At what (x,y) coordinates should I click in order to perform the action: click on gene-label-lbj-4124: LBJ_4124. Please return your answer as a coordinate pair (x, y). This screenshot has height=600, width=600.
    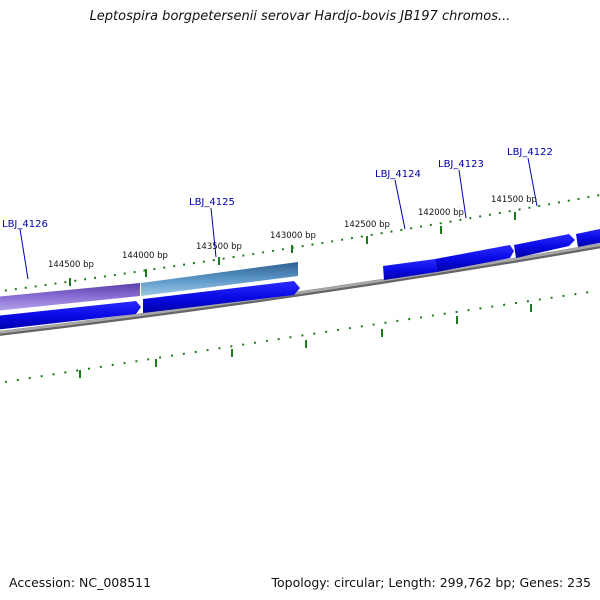
    Looking at the image, I should click on (398, 174).